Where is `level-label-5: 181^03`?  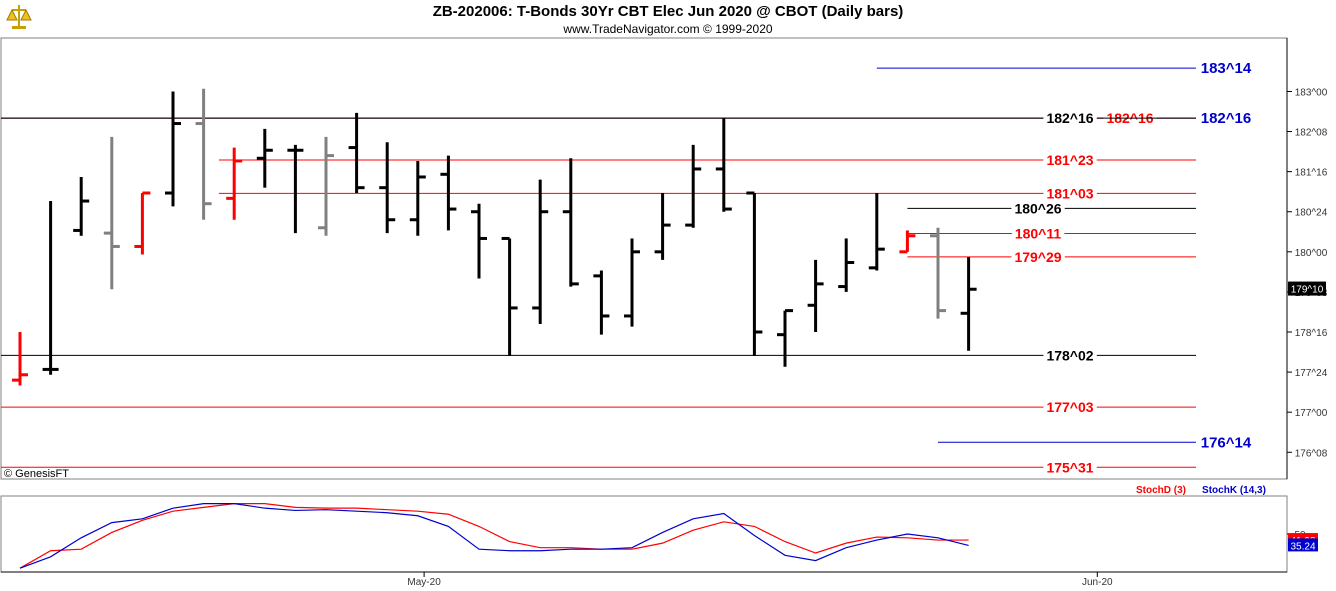
level-label-5: 181^03 is located at coordinates (1069, 193).